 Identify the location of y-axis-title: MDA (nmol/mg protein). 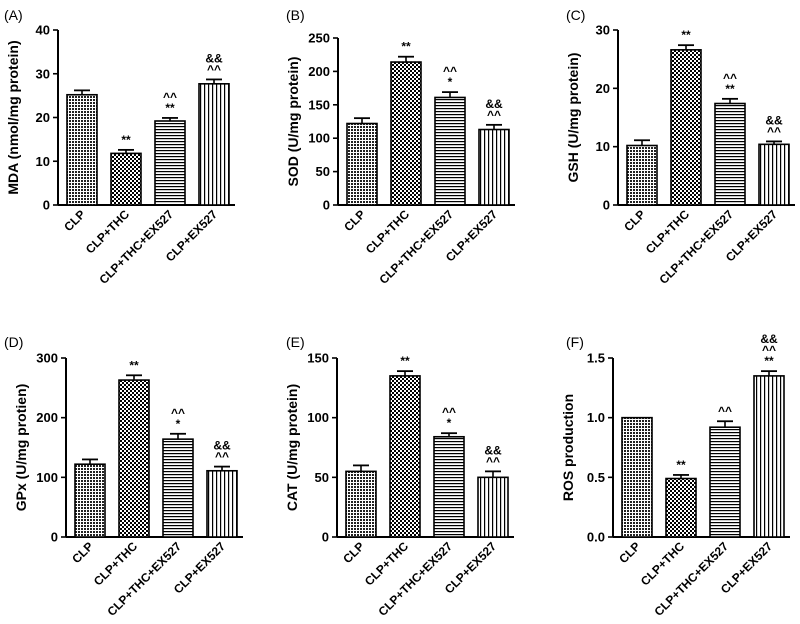
(13, 117).